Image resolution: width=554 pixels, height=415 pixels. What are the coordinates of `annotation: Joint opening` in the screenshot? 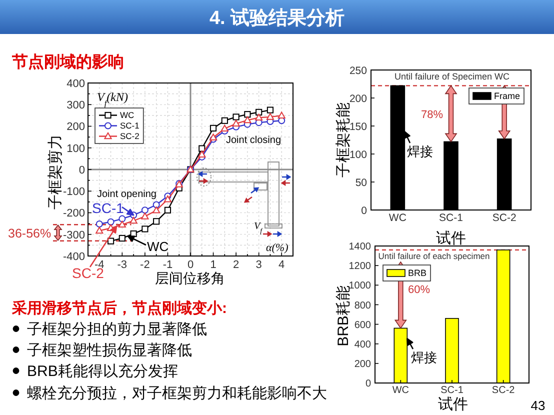 It's located at (126, 194).